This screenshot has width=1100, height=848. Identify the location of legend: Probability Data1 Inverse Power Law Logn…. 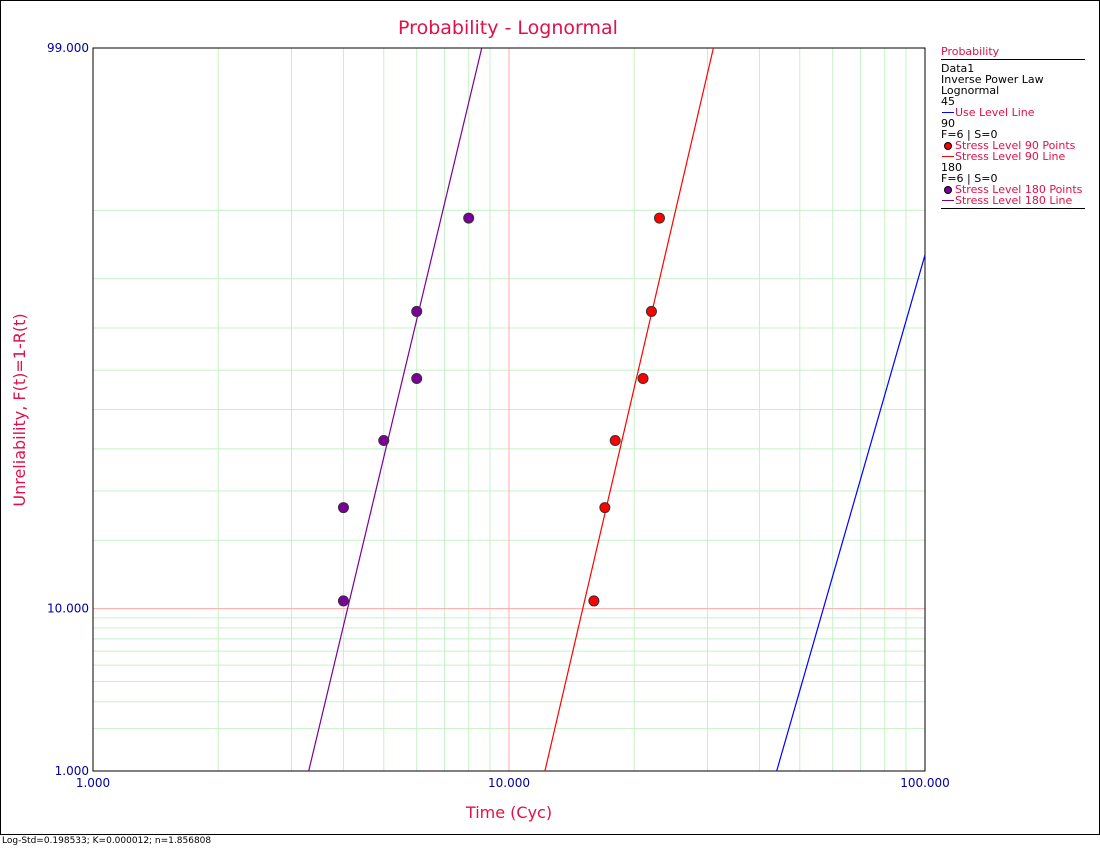
(1013, 127).